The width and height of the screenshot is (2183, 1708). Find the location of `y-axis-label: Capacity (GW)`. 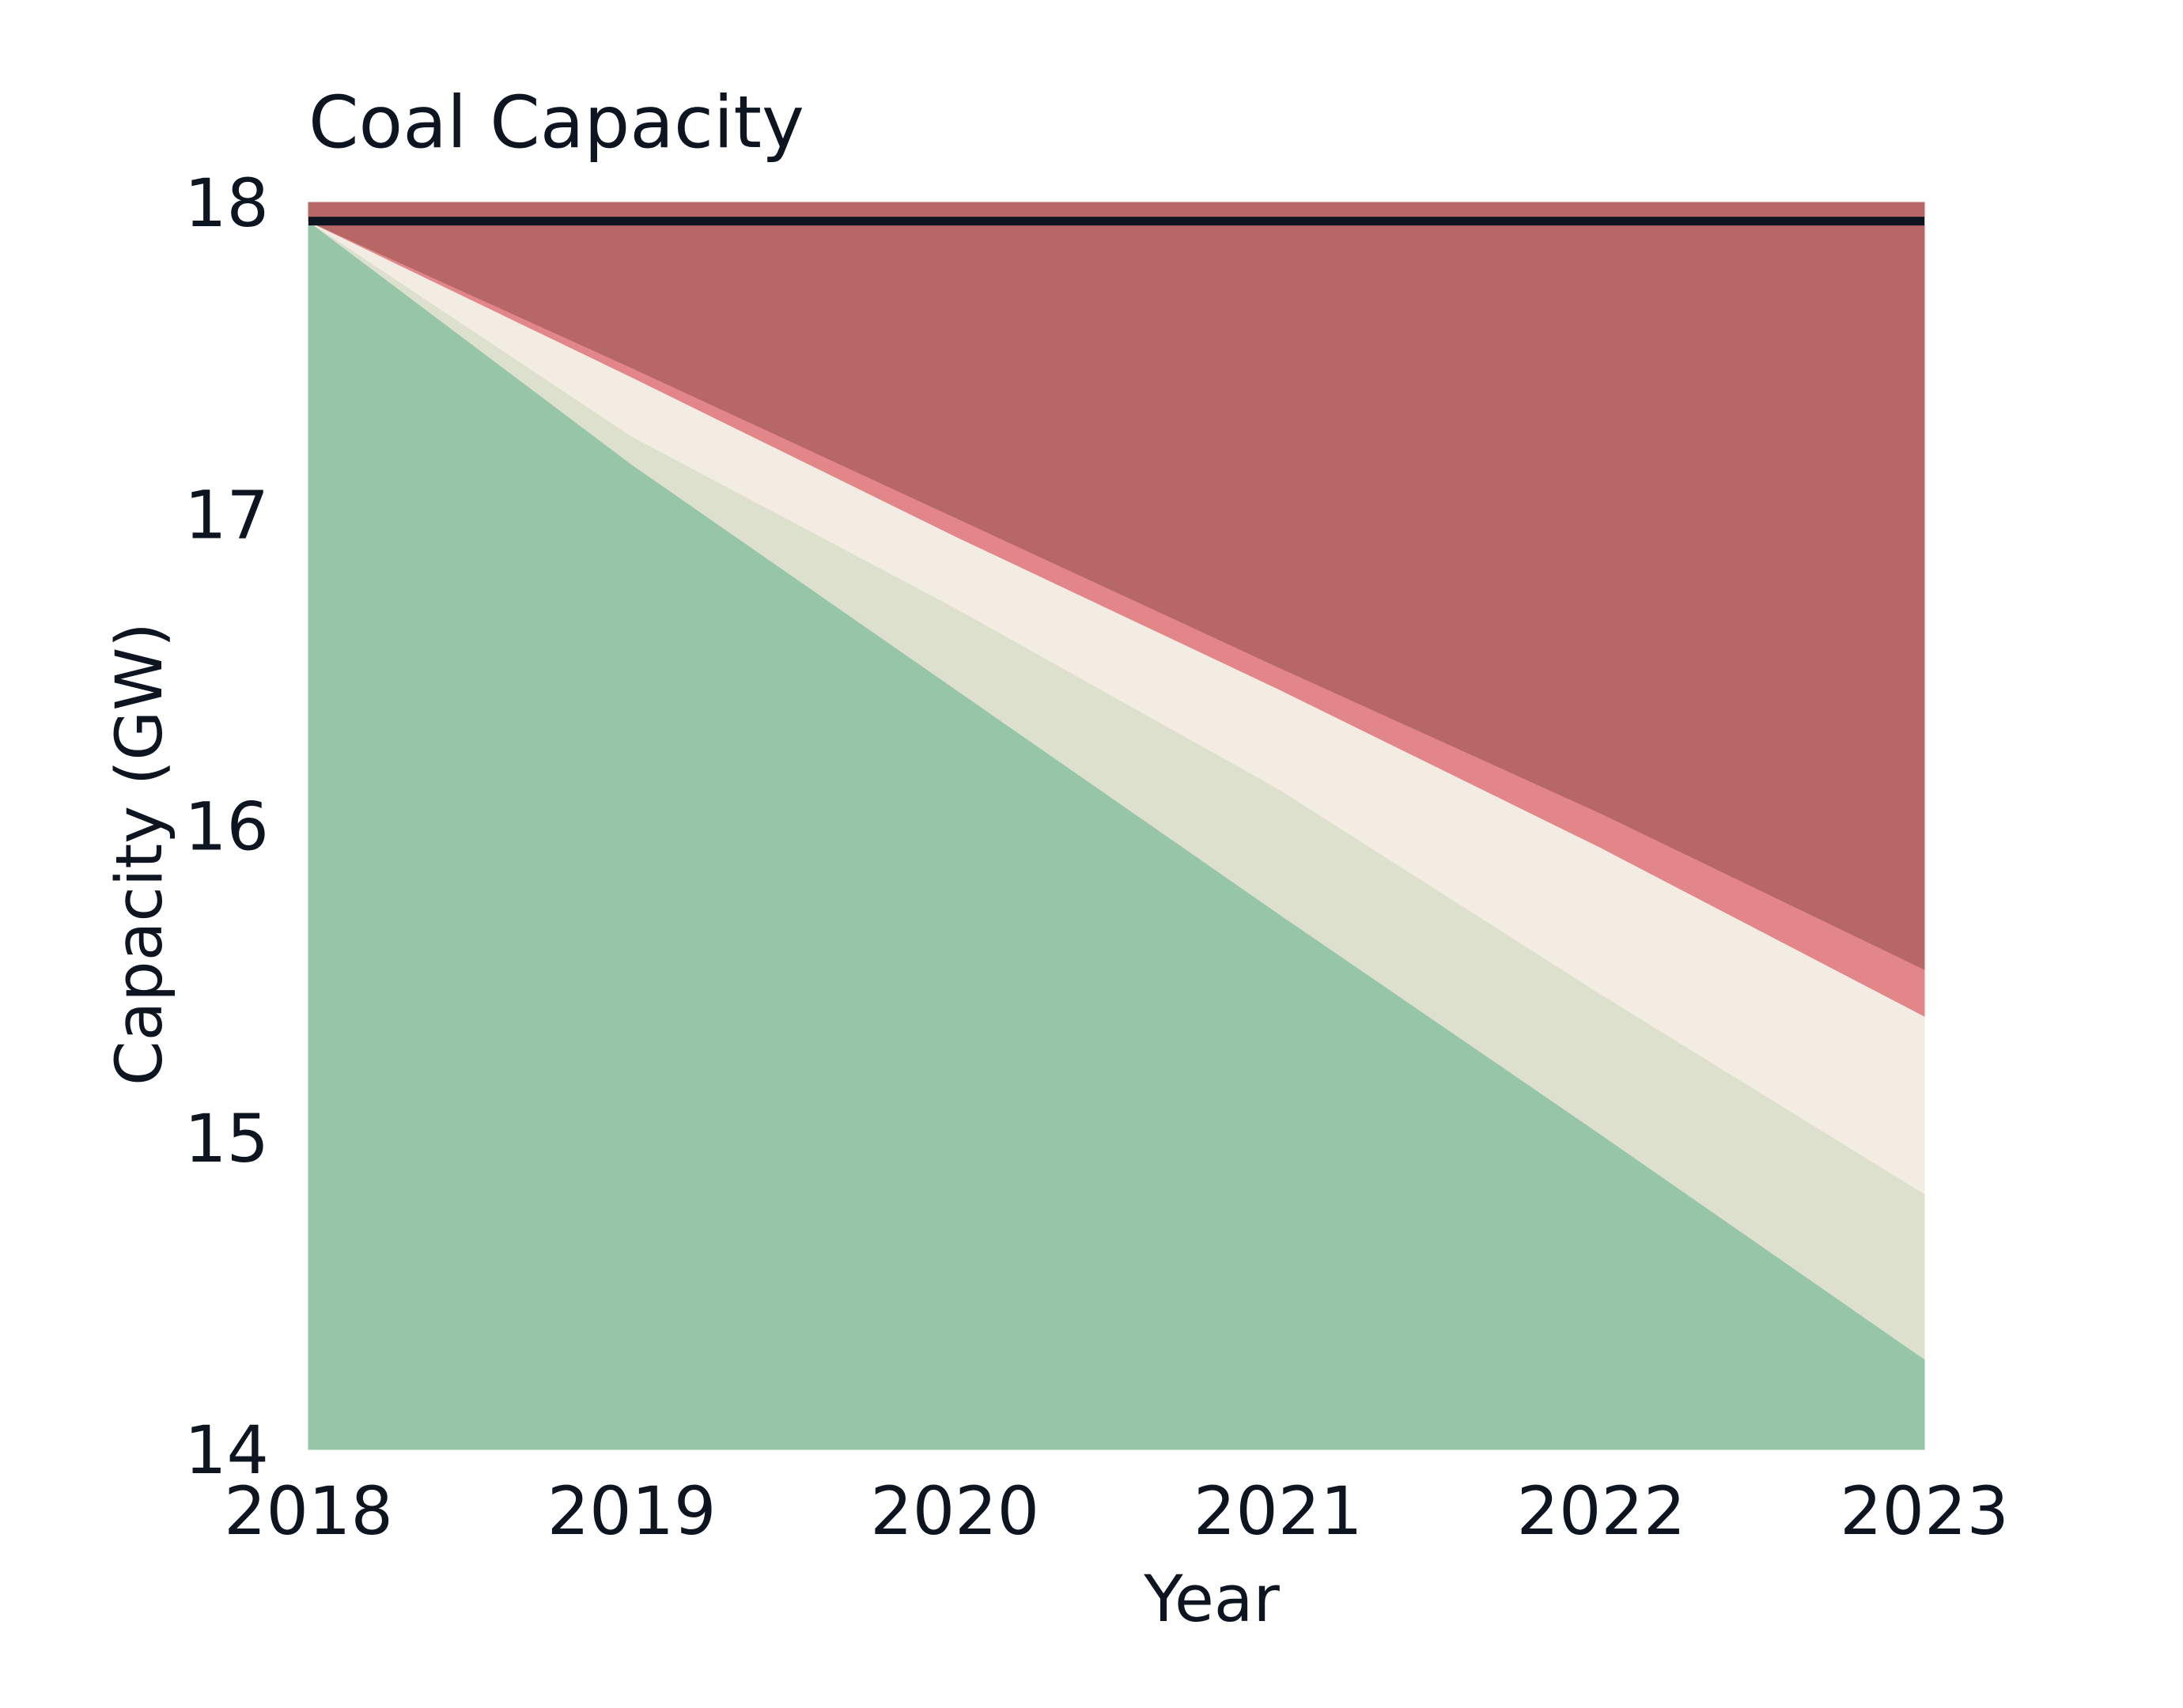

y-axis-label: Capacity (GW) is located at coordinates (140, 854).